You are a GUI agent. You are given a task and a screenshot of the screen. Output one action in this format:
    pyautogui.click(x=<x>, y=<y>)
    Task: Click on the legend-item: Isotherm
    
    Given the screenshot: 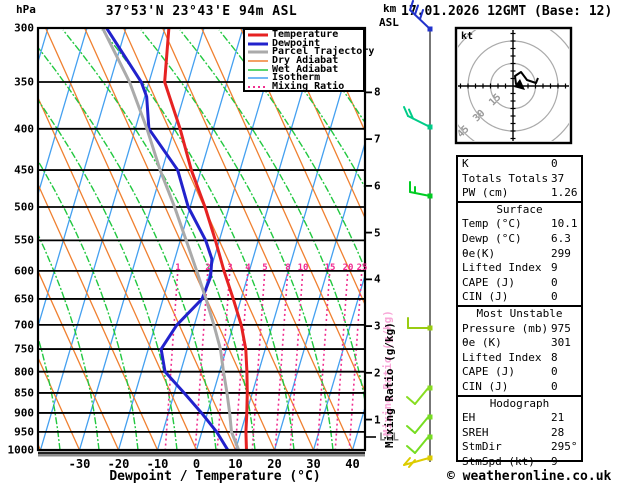 What is the action you would take?
    pyautogui.click(x=304, y=78)
    